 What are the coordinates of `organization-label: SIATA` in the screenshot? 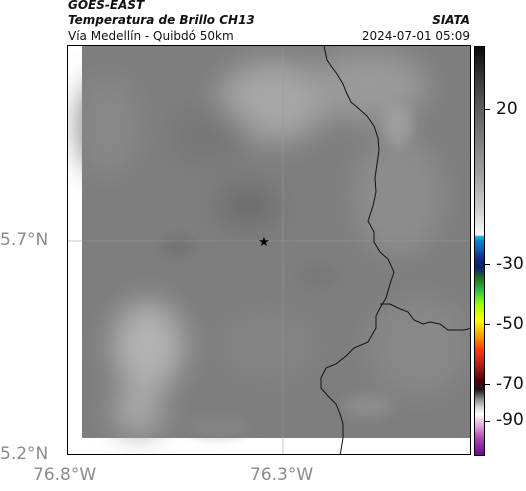 It's located at (451, 20).